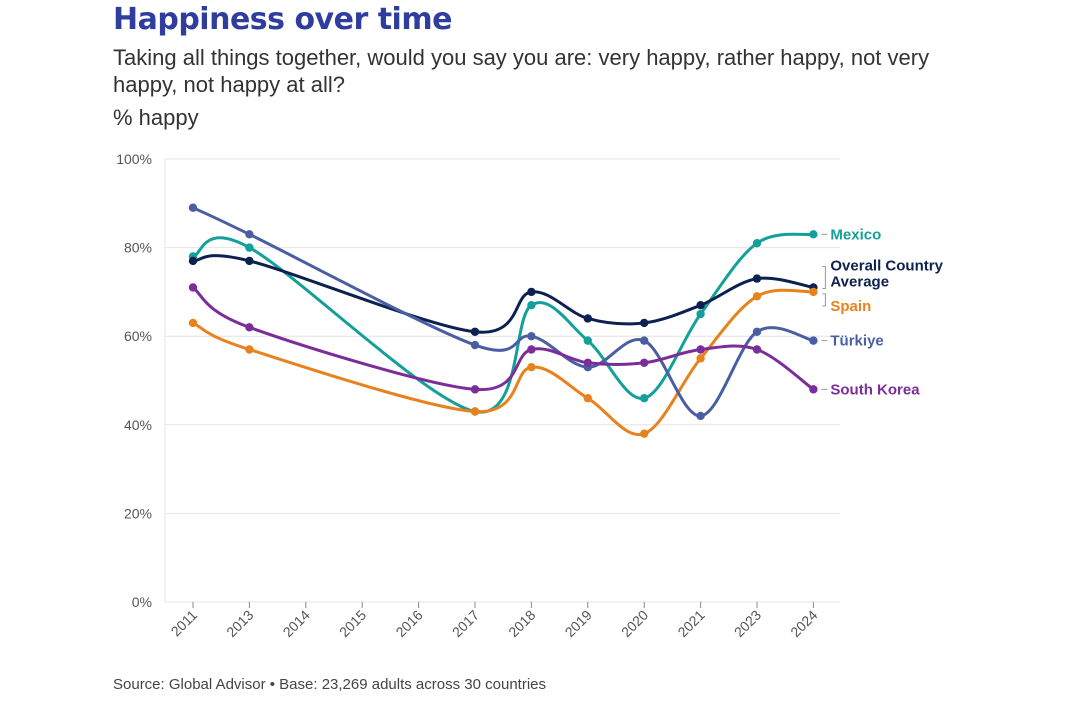  What do you see at coordinates (138, 248) in the screenshot?
I see `y-tick-label: 80%` at bounding box center [138, 248].